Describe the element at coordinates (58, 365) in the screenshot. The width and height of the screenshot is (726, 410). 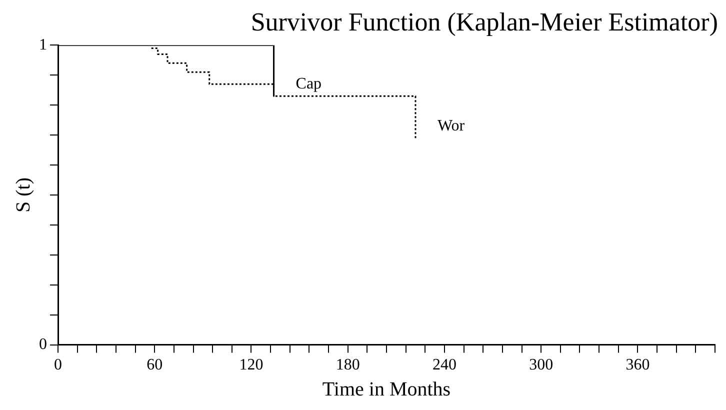
I see `x-tick-label: 0` at that location.